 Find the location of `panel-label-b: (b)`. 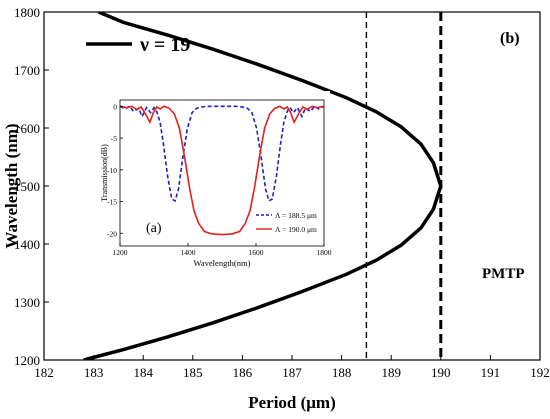

panel-label-b: (b) is located at coordinates (510, 38).